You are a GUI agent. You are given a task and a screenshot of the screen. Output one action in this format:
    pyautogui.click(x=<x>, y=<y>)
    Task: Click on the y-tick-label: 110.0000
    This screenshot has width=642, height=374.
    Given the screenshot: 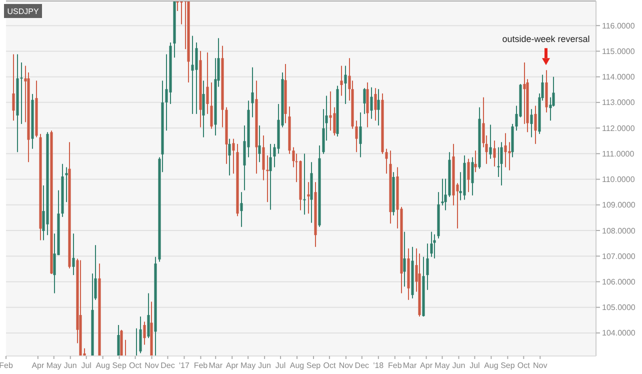 What is the action you would take?
    pyautogui.click(x=619, y=179)
    